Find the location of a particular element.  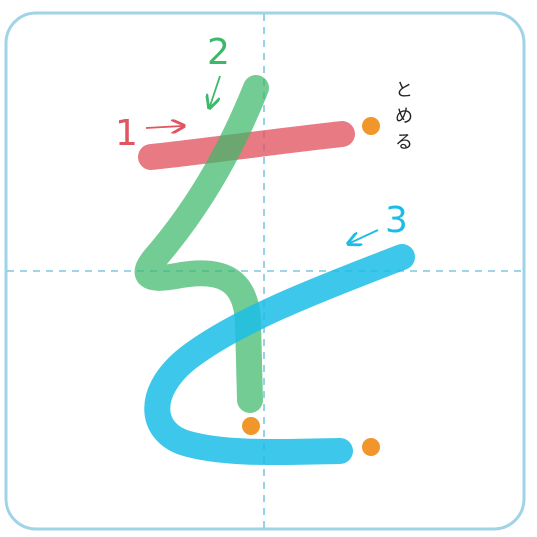

stroke-3-direction-arrow is located at coordinates (364, 236).